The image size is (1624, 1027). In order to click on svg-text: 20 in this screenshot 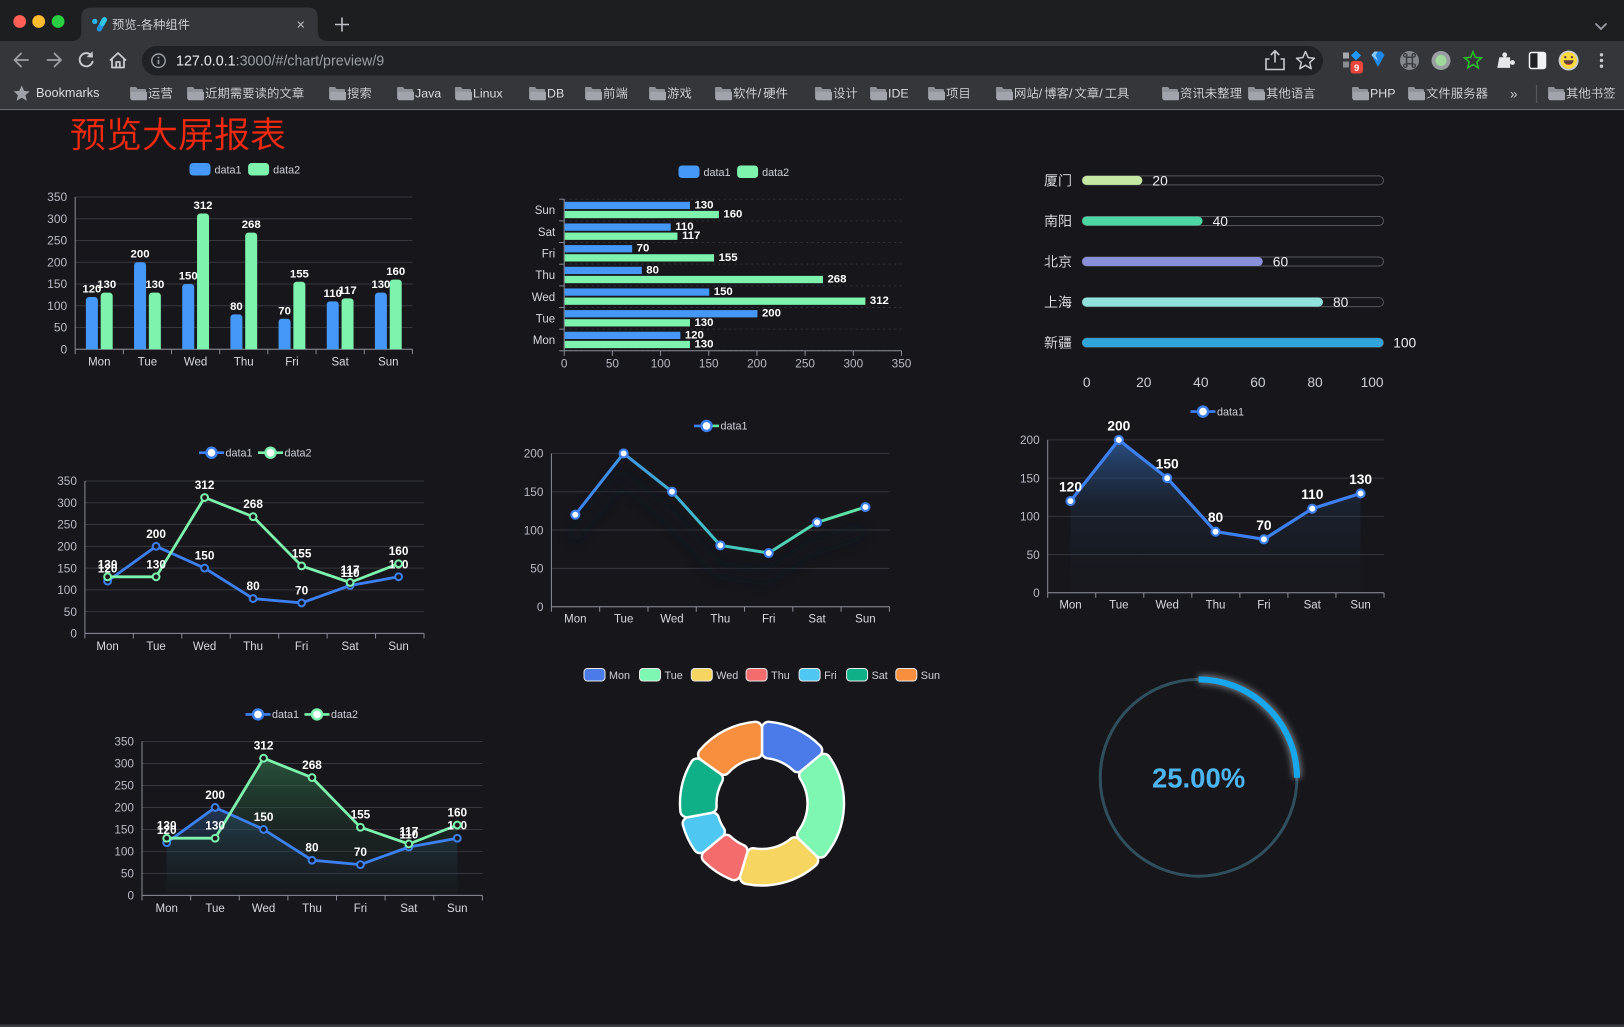, I will do `click(1160, 180)`.